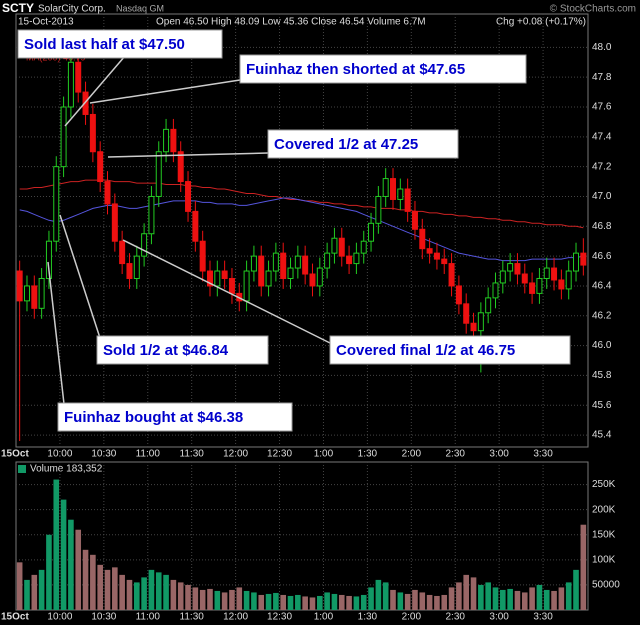  I want to click on x-tick-label: 10:00, so click(59, 617).